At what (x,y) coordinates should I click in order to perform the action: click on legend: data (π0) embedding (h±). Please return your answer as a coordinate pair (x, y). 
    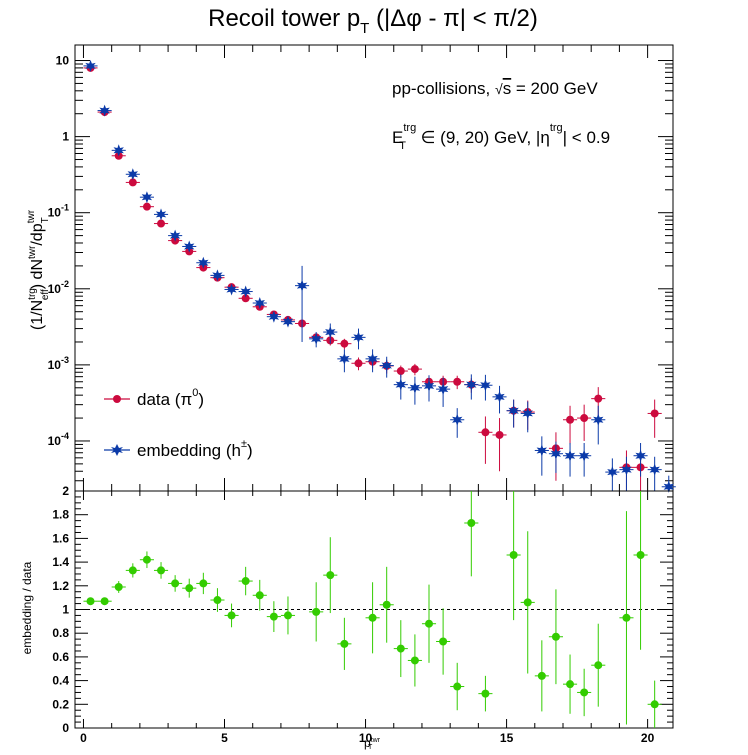
    Looking at the image, I should click on (178, 423).